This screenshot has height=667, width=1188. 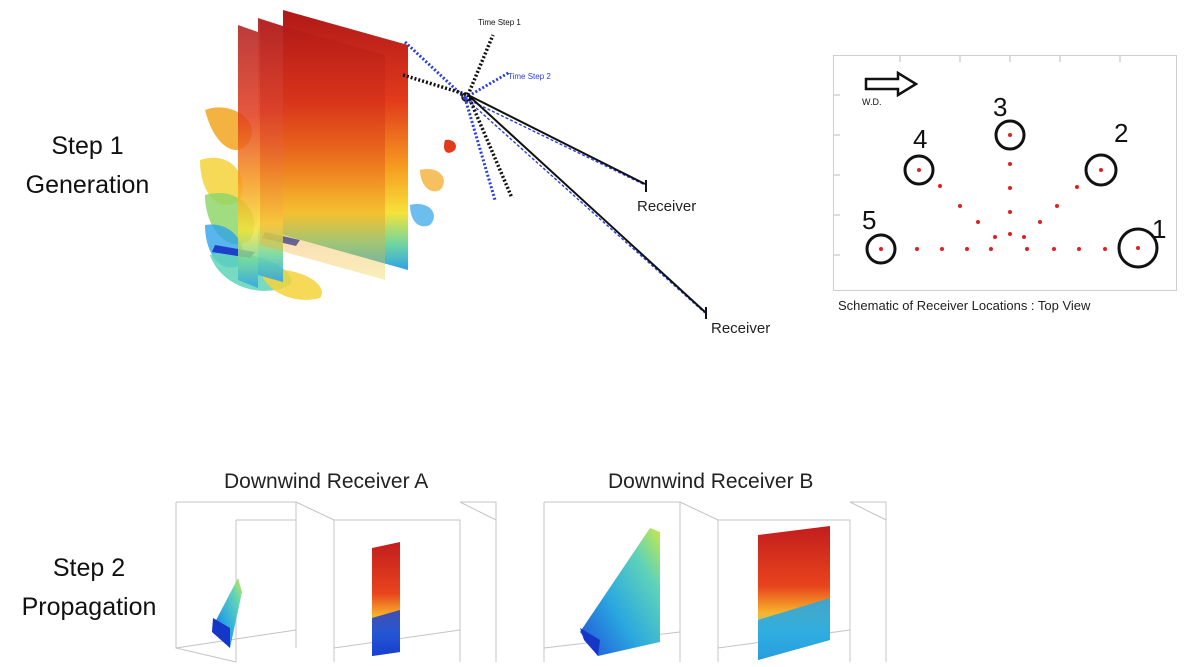 I want to click on step-1-title: Step 1, so click(x=87, y=146).